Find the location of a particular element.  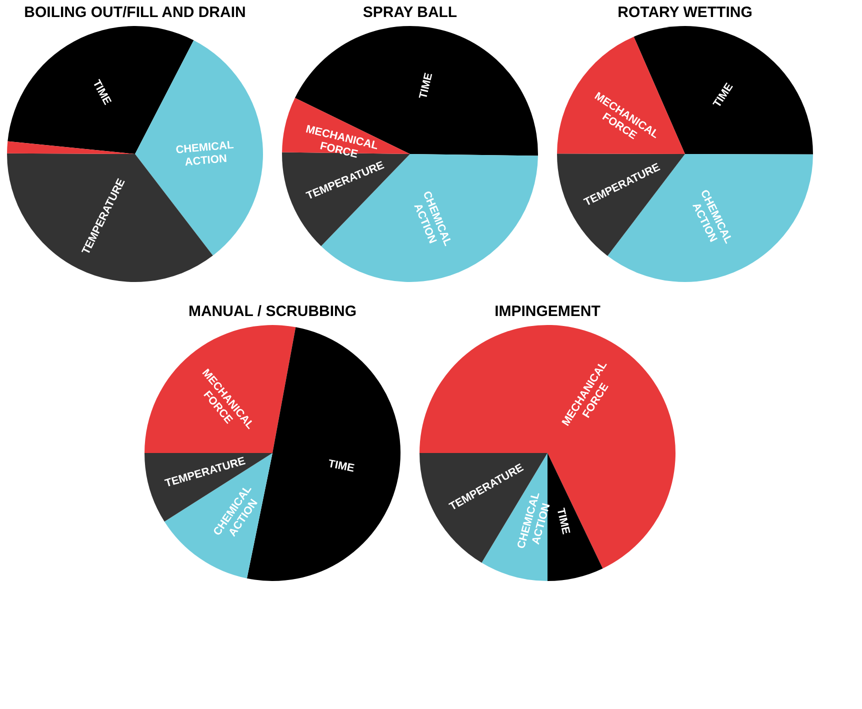

chart-title: ROTARY WETTING is located at coordinates (685, 12).